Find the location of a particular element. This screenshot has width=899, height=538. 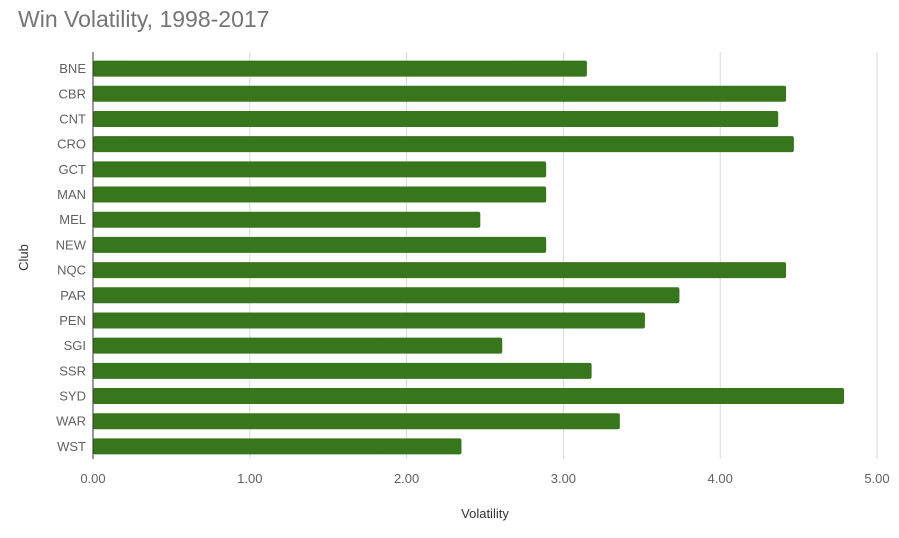

y-tick-label: NEW is located at coordinates (71, 244).